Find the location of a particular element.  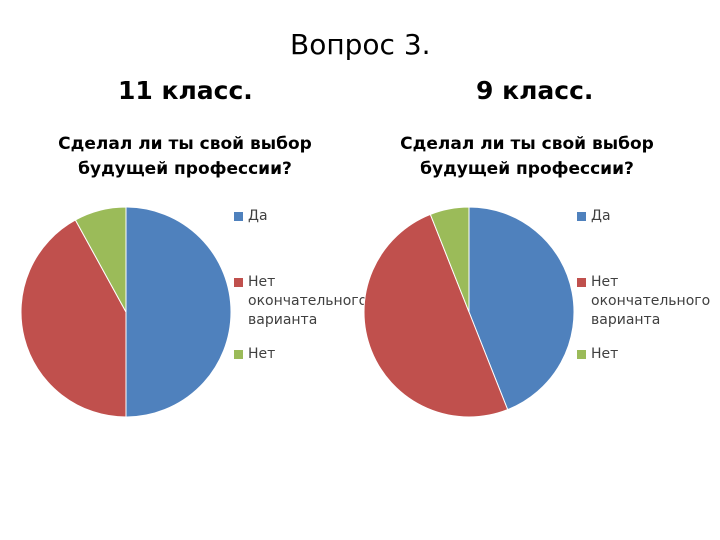

chart-11-legend-label-net: Нет is located at coordinates (261, 354).